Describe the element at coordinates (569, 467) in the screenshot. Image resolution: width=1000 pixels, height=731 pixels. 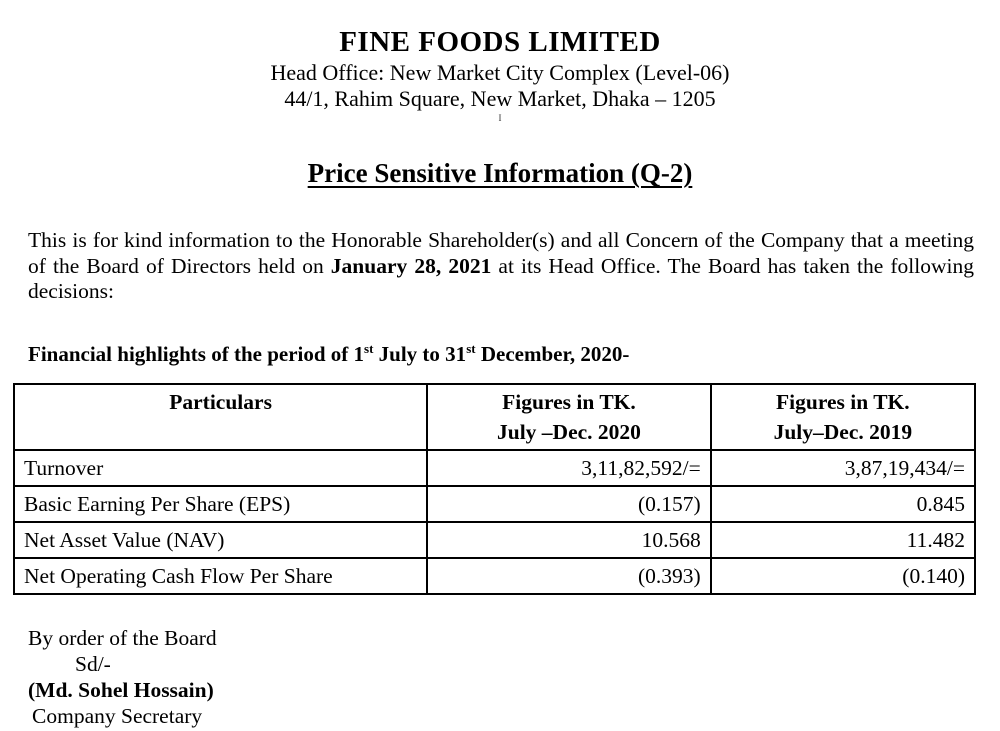
I see `row-value-2020: 3,11,82,592/=` at that location.